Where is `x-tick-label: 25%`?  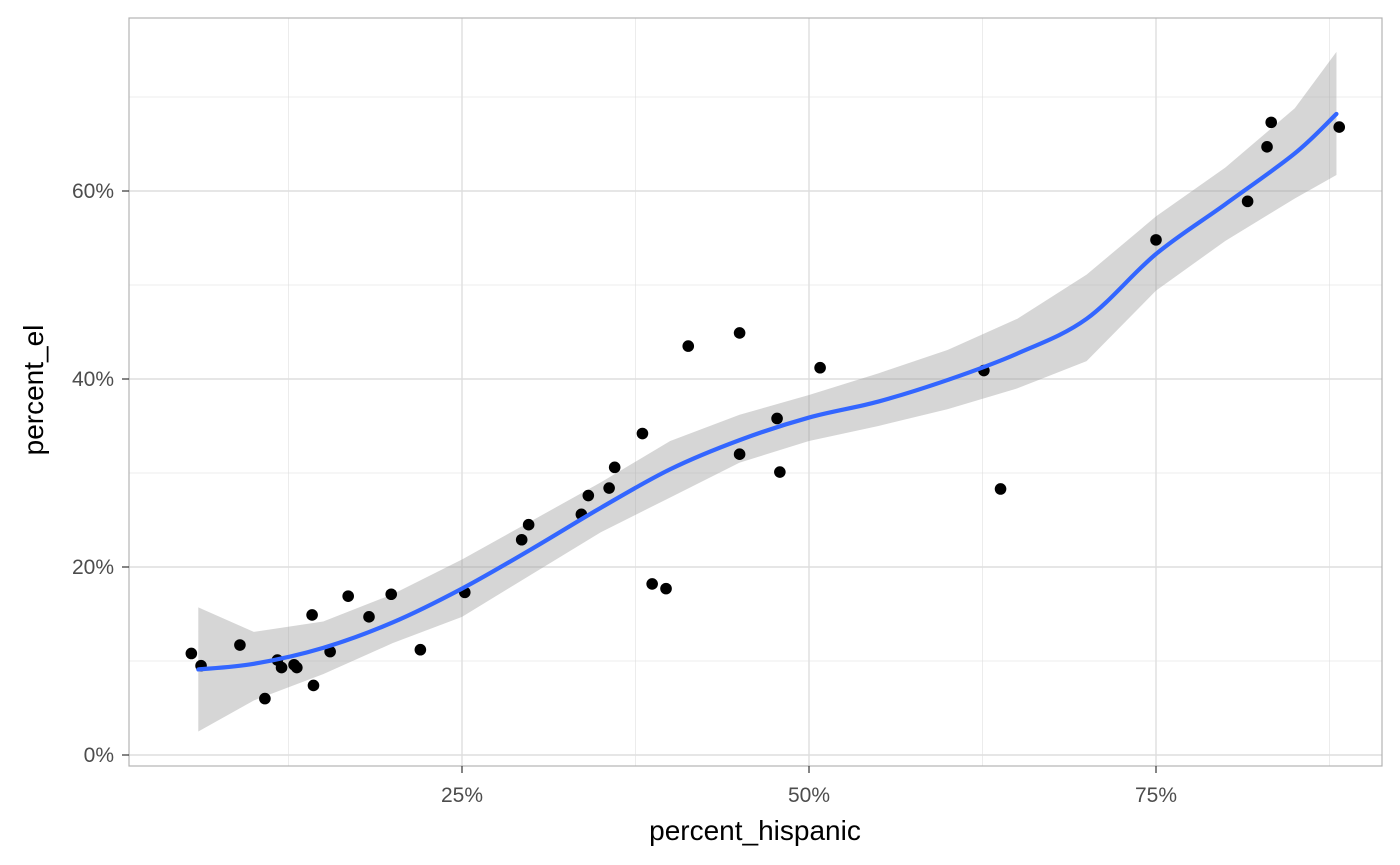 x-tick-label: 25% is located at coordinates (462, 795).